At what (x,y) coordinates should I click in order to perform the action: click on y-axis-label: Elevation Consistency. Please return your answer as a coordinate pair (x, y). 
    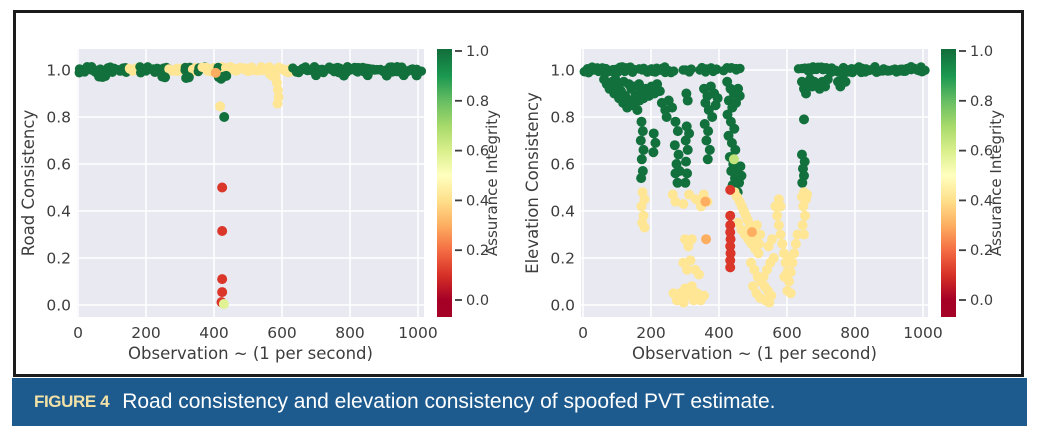
    Looking at the image, I should click on (532, 183).